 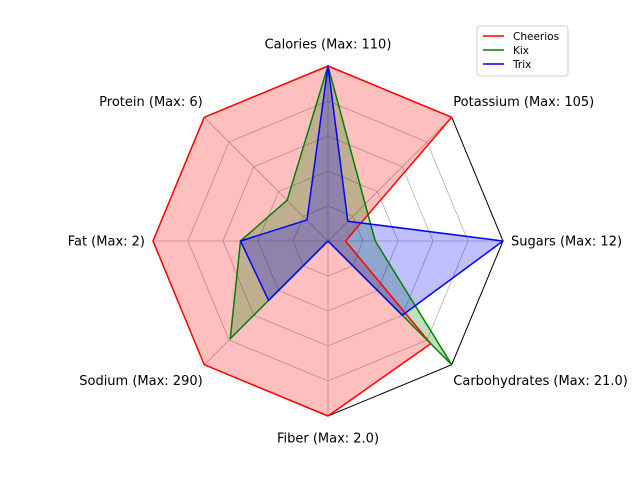 What do you see at coordinates (536, 37) in the screenshot?
I see `legend-label-cheerios: Cheerios` at bounding box center [536, 37].